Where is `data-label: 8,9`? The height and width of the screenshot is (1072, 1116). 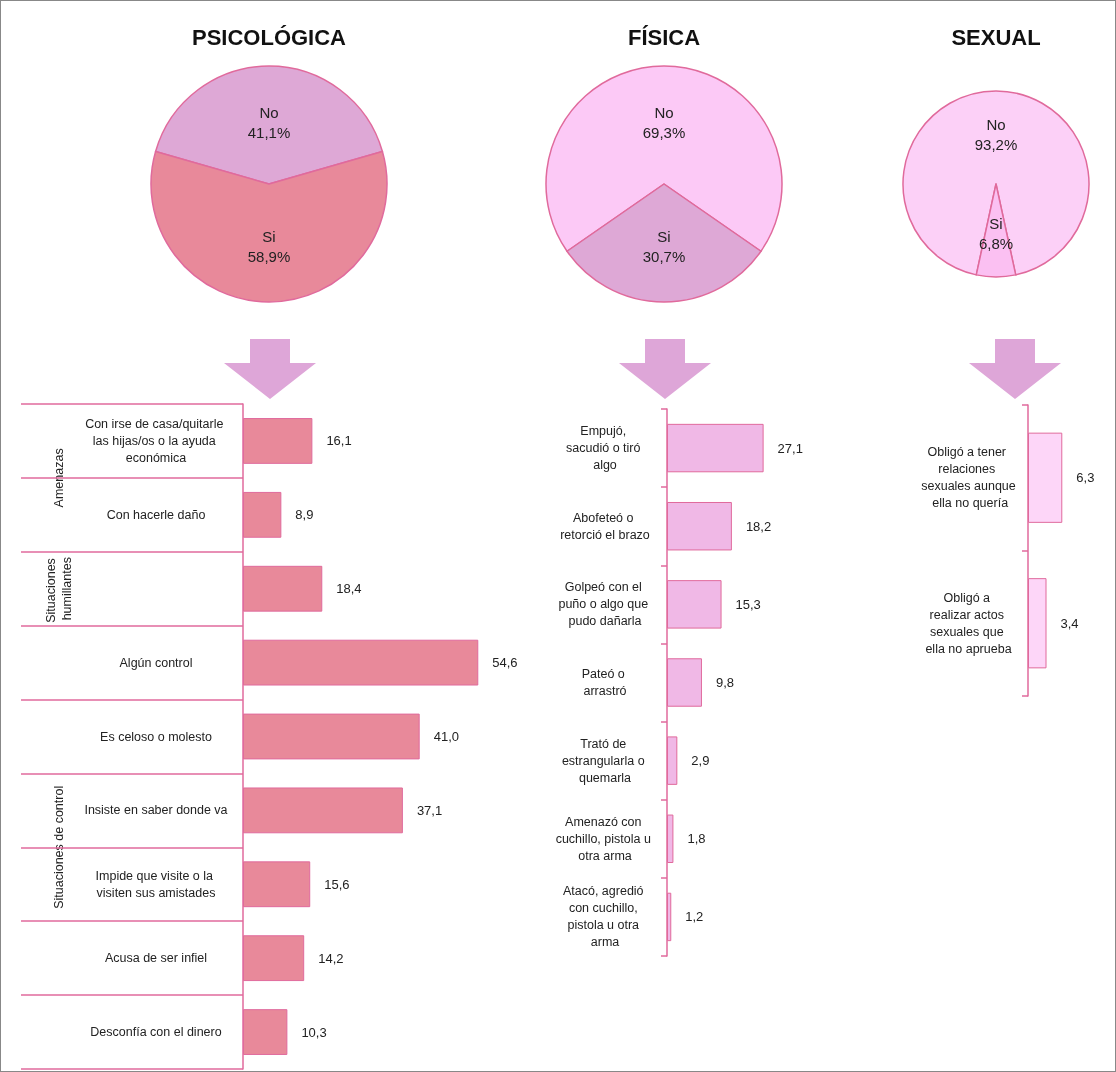 data-label: 8,9 is located at coordinates (304, 515).